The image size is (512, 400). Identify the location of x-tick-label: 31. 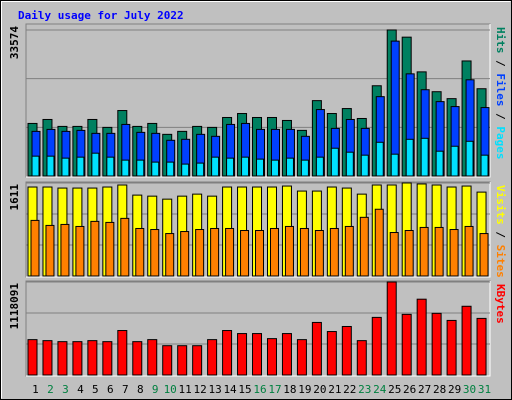
(484, 389).